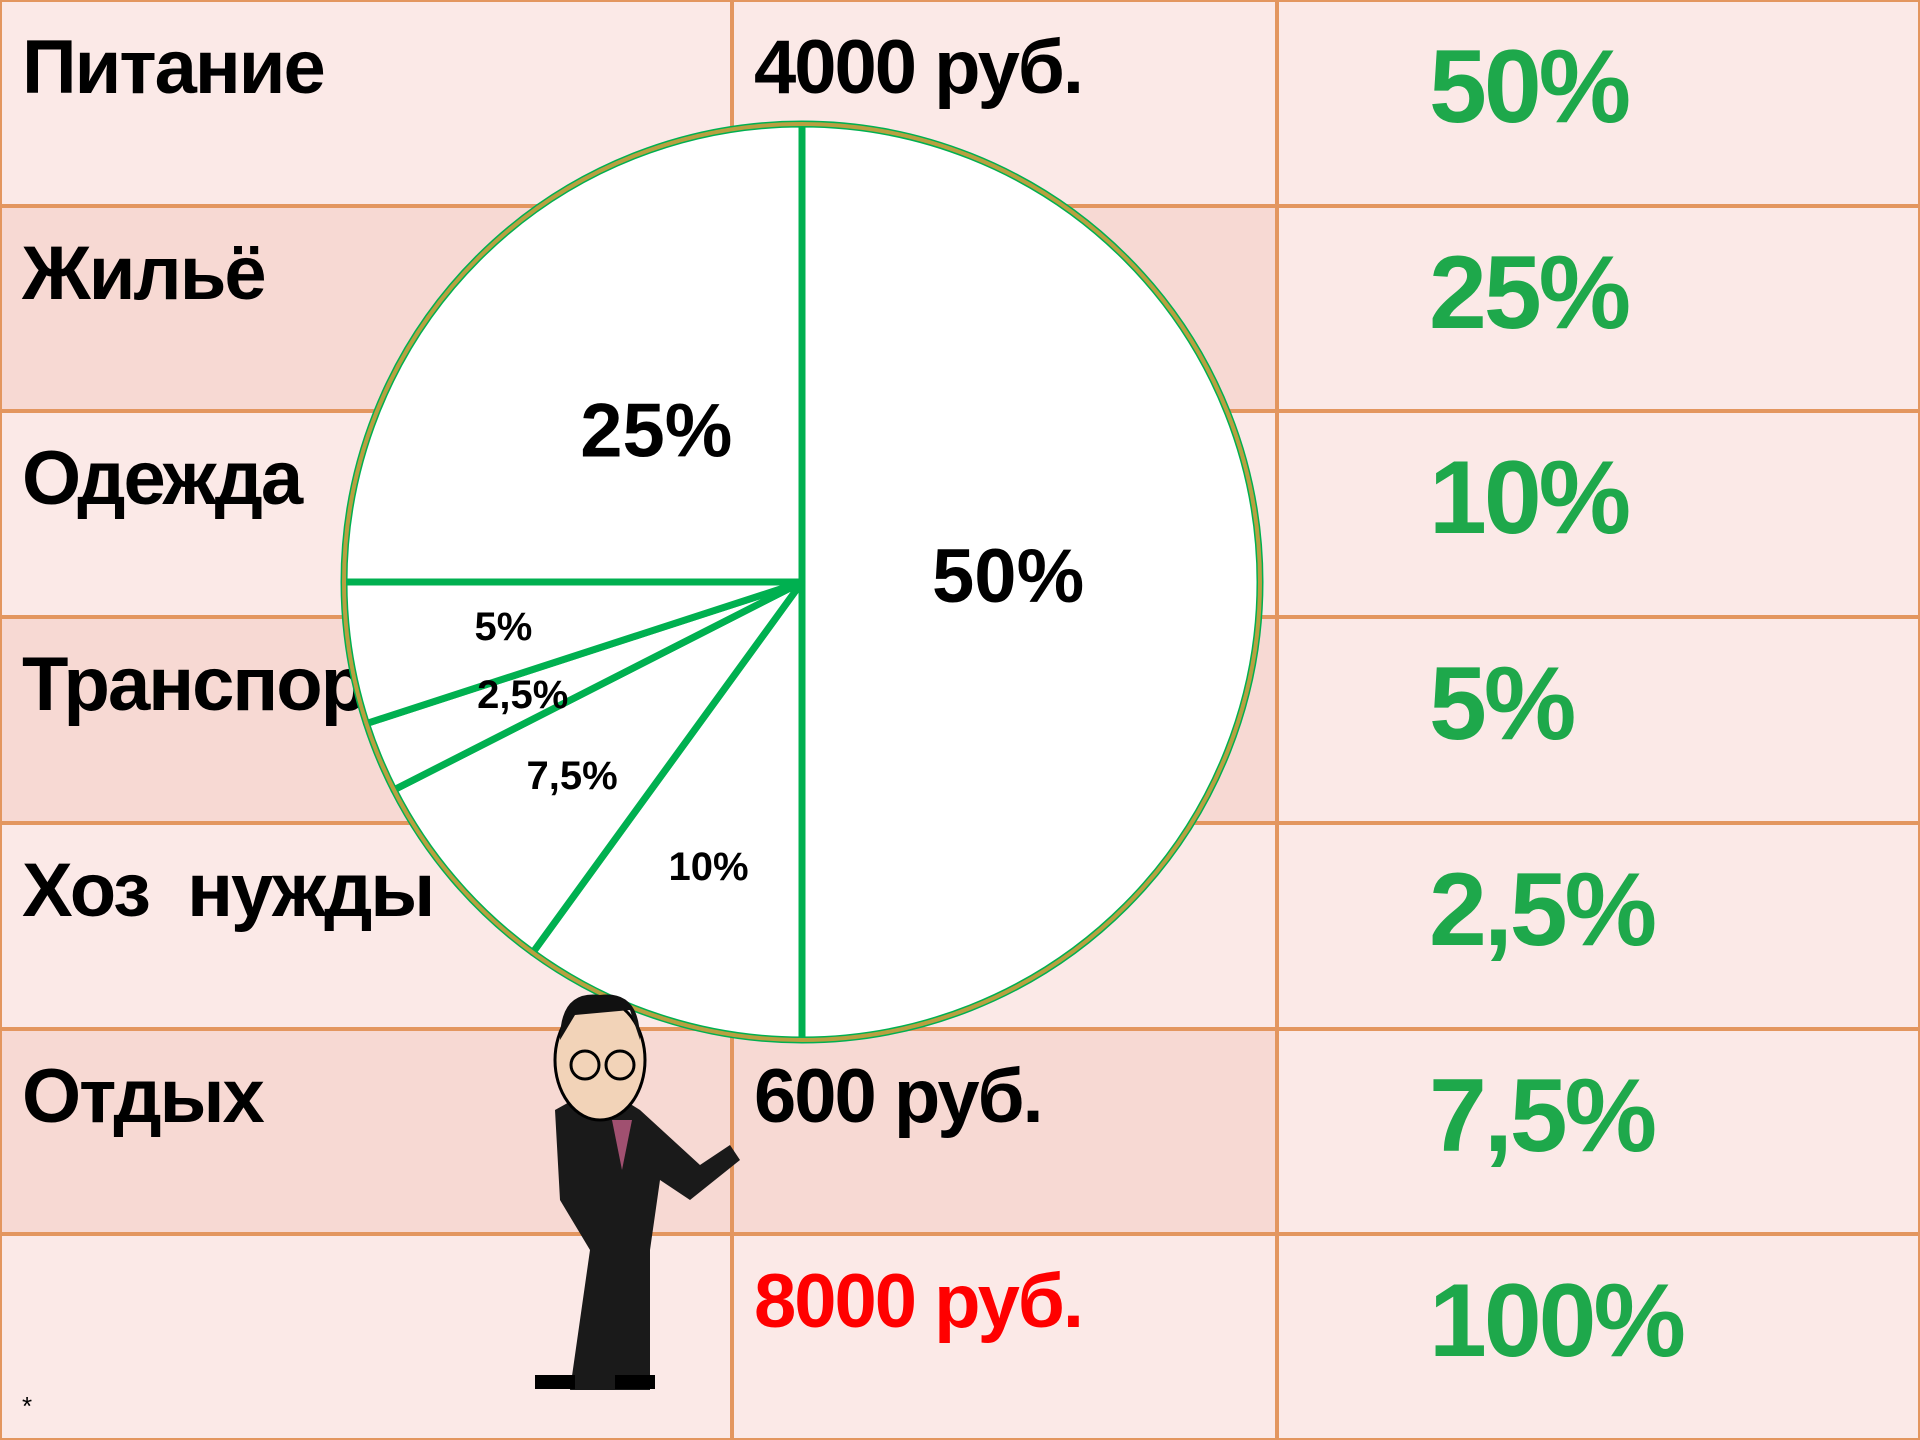  What do you see at coordinates (656, 430) in the screenshot?
I see `slice-label: 25%` at bounding box center [656, 430].